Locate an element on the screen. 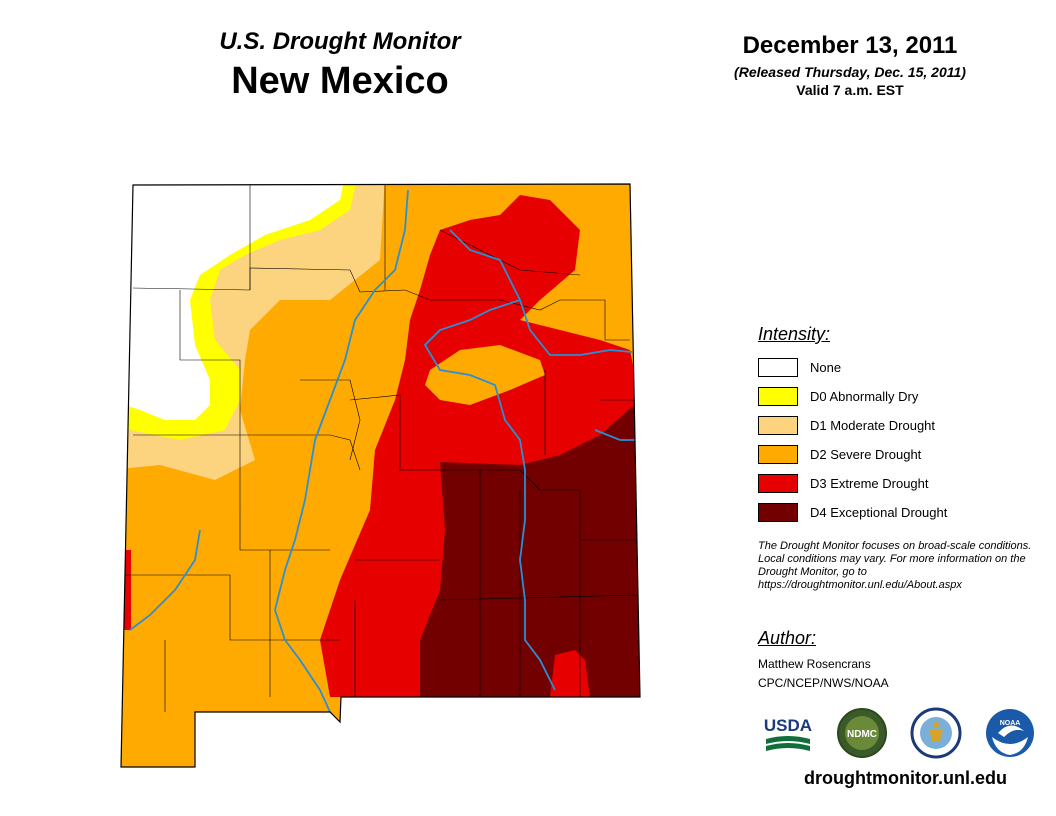 The width and height of the screenshot is (1056, 816). zone-d2-island is located at coordinates (485, 375).